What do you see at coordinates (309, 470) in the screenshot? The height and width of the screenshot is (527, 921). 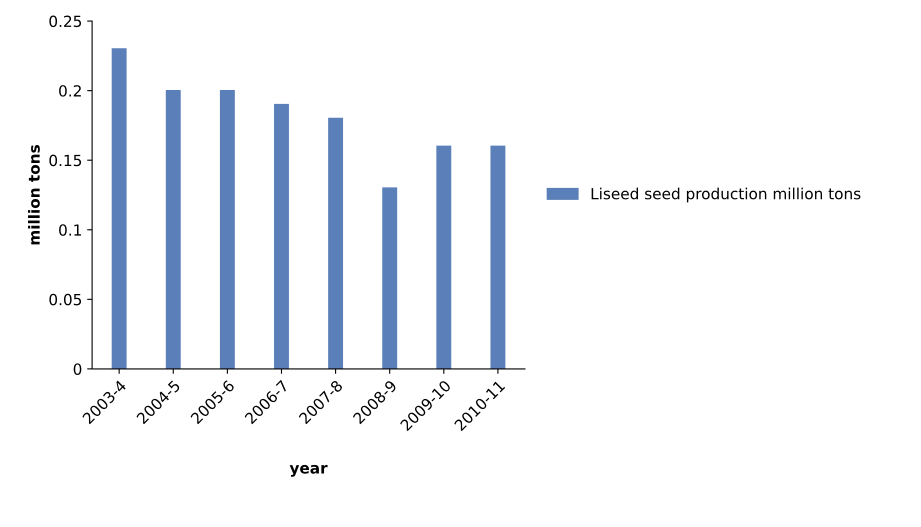 I see `x-axis-title: year` at bounding box center [309, 470].